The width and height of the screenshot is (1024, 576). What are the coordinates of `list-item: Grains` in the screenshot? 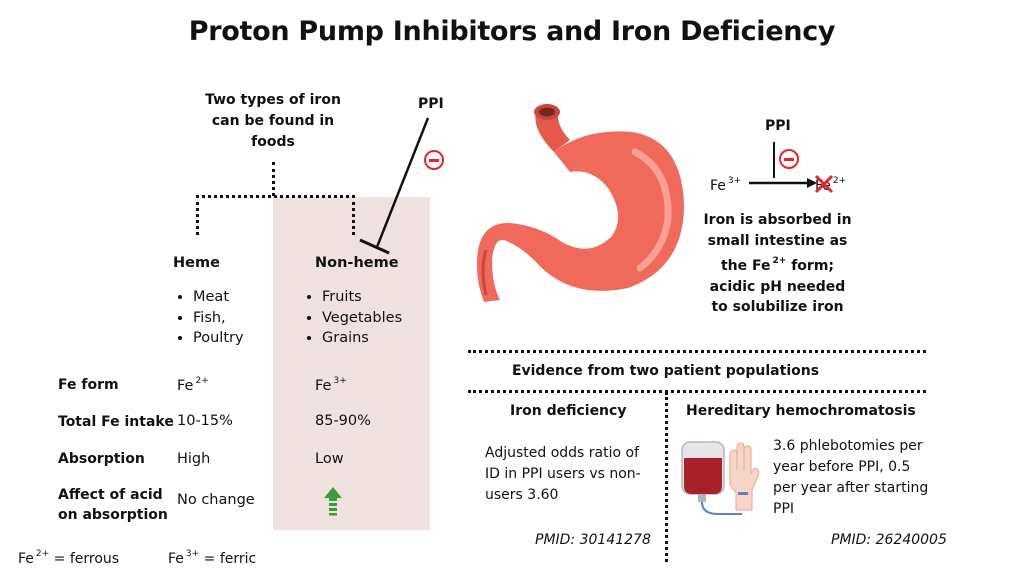 It's located at (362, 338).